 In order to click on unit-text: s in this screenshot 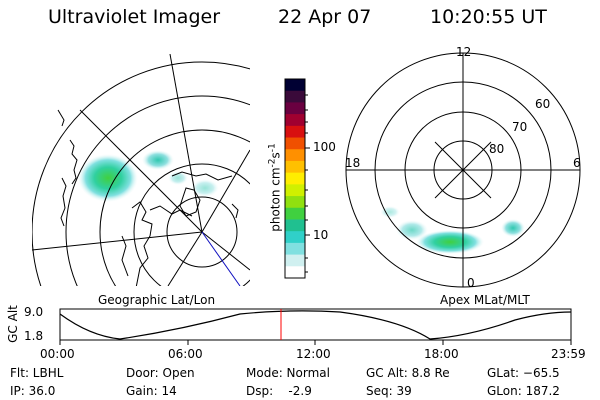, I will do `click(275, 155)`.